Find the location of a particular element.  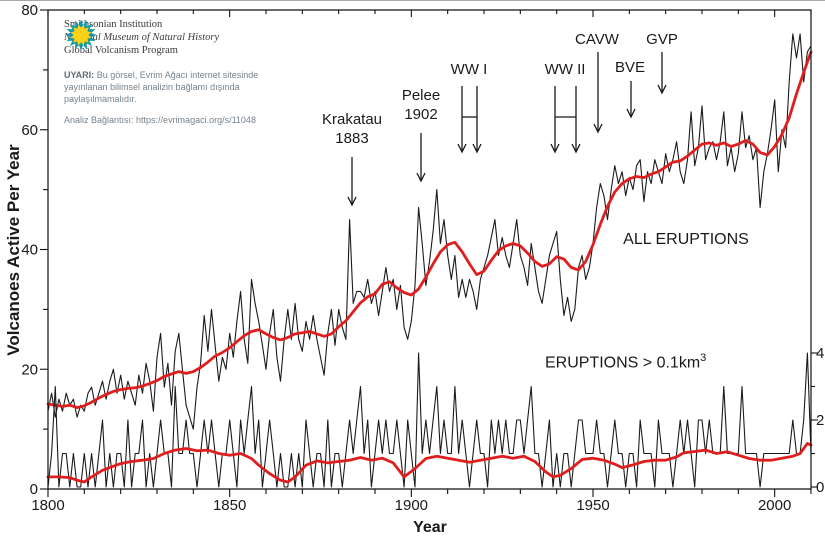

annotation-gvp: GVP is located at coordinates (662, 39).